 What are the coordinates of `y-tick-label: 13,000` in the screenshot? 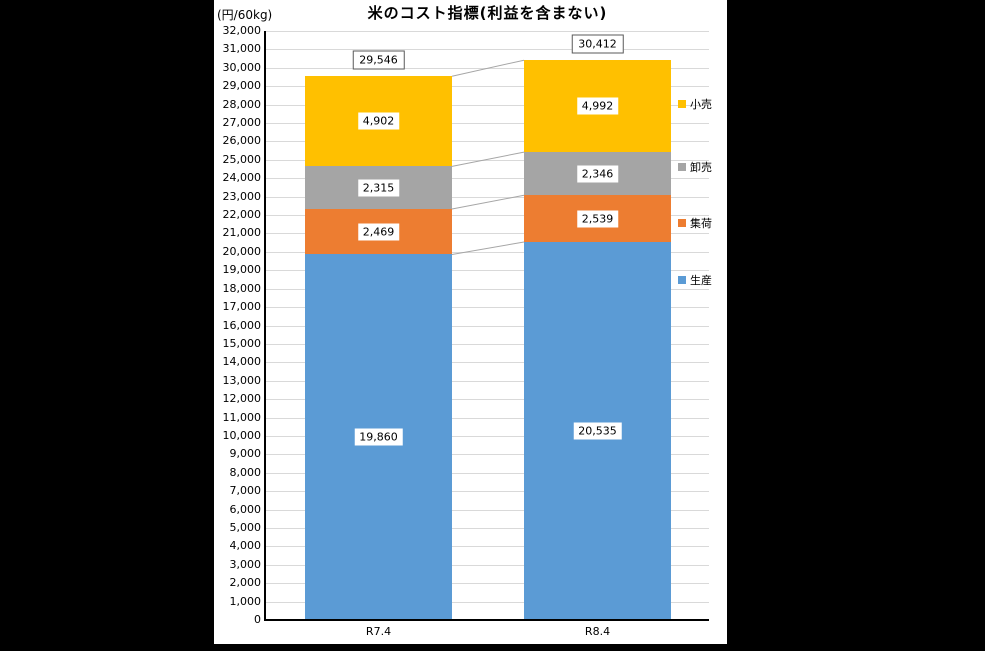 It's located at (242, 380).